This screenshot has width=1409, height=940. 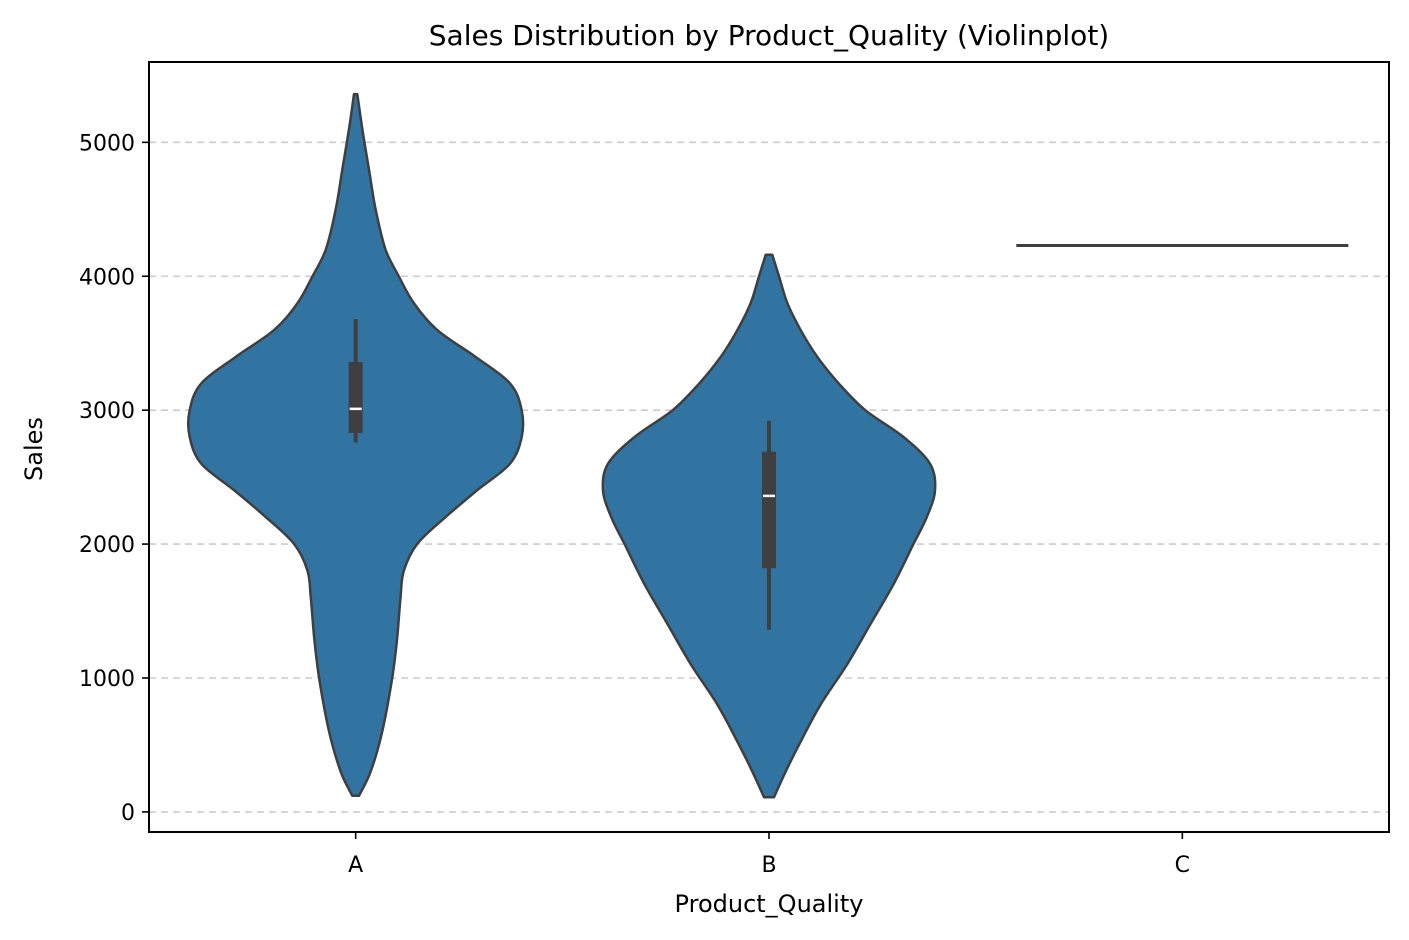 What do you see at coordinates (355, 397) in the screenshot?
I see `violin-A-iqr-box` at bounding box center [355, 397].